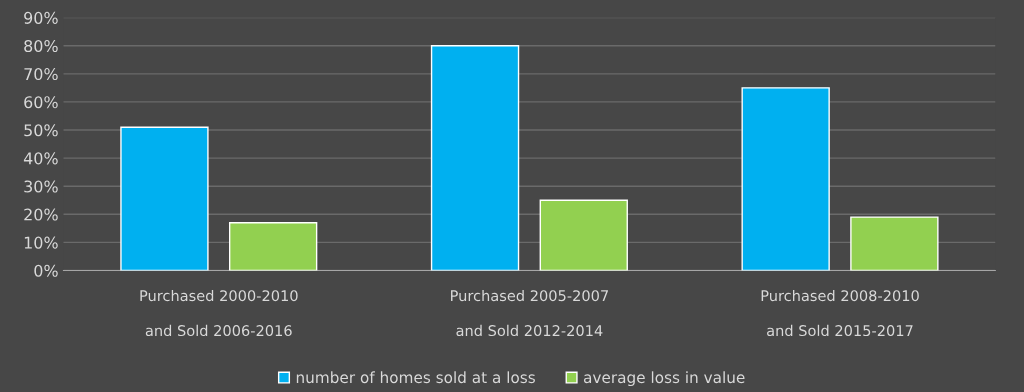 This screenshot has width=1024, height=392. I want to click on y-tick-label: 90%, so click(41, 17).